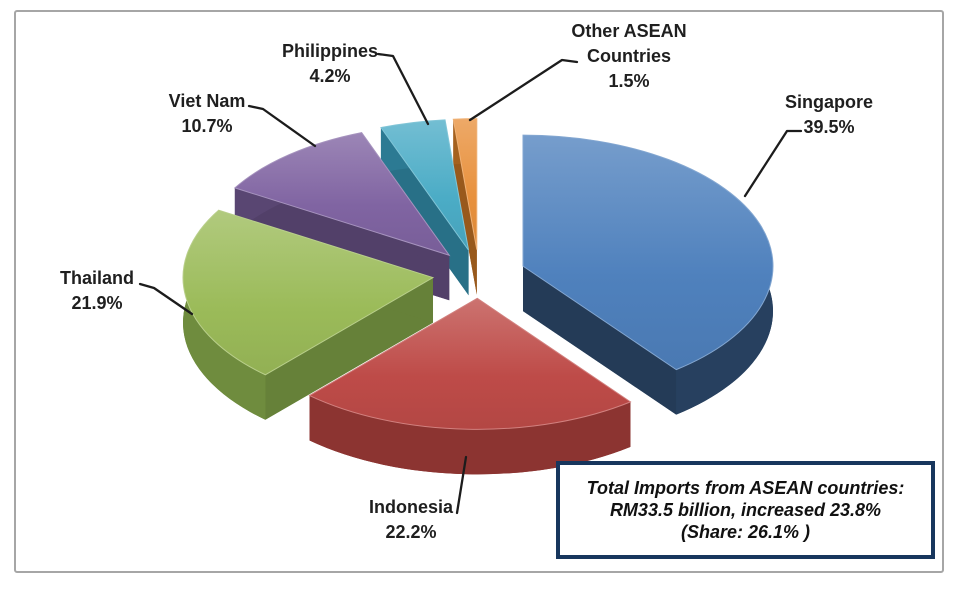 This screenshot has width=960, height=590. Describe the element at coordinates (470, 363) in the screenshot. I see `pie-slice-indonesia` at that location.